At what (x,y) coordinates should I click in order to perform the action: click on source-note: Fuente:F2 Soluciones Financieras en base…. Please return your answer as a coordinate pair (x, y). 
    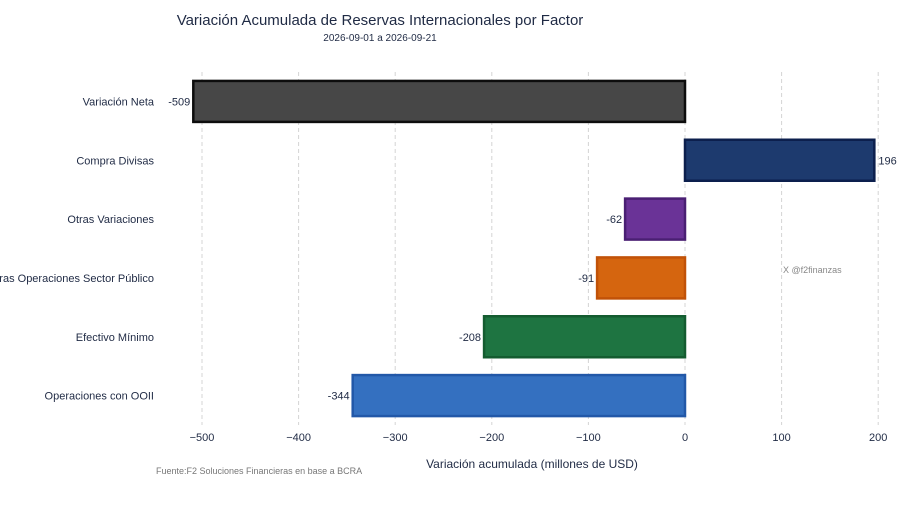
    Looking at the image, I should click on (259, 471).